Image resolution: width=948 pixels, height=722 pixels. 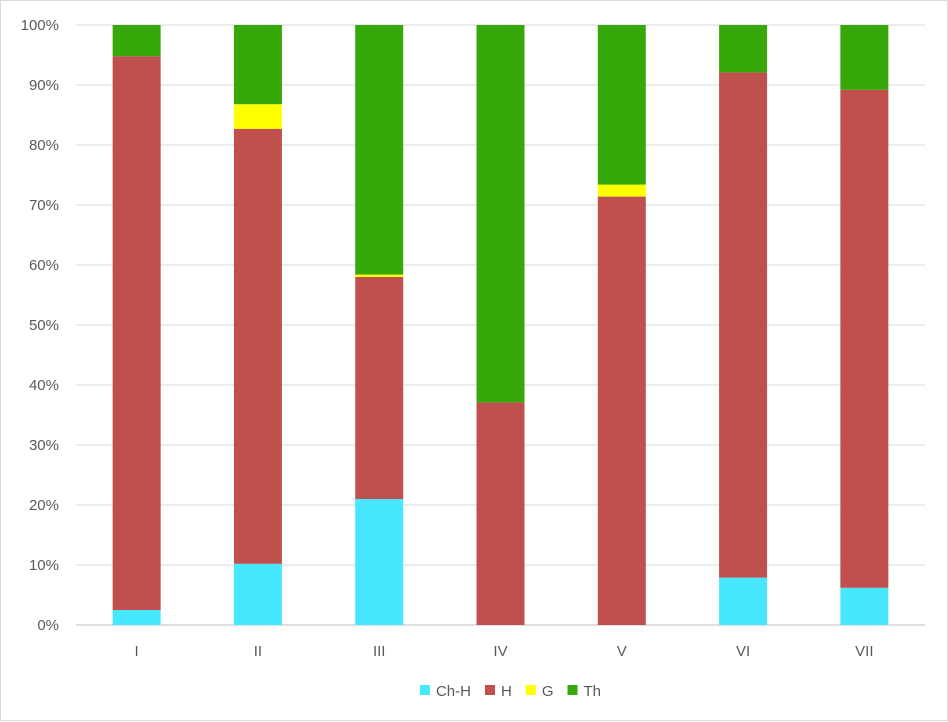 I want to click on y-tick-label: 80%, so click(x=44, y=145).